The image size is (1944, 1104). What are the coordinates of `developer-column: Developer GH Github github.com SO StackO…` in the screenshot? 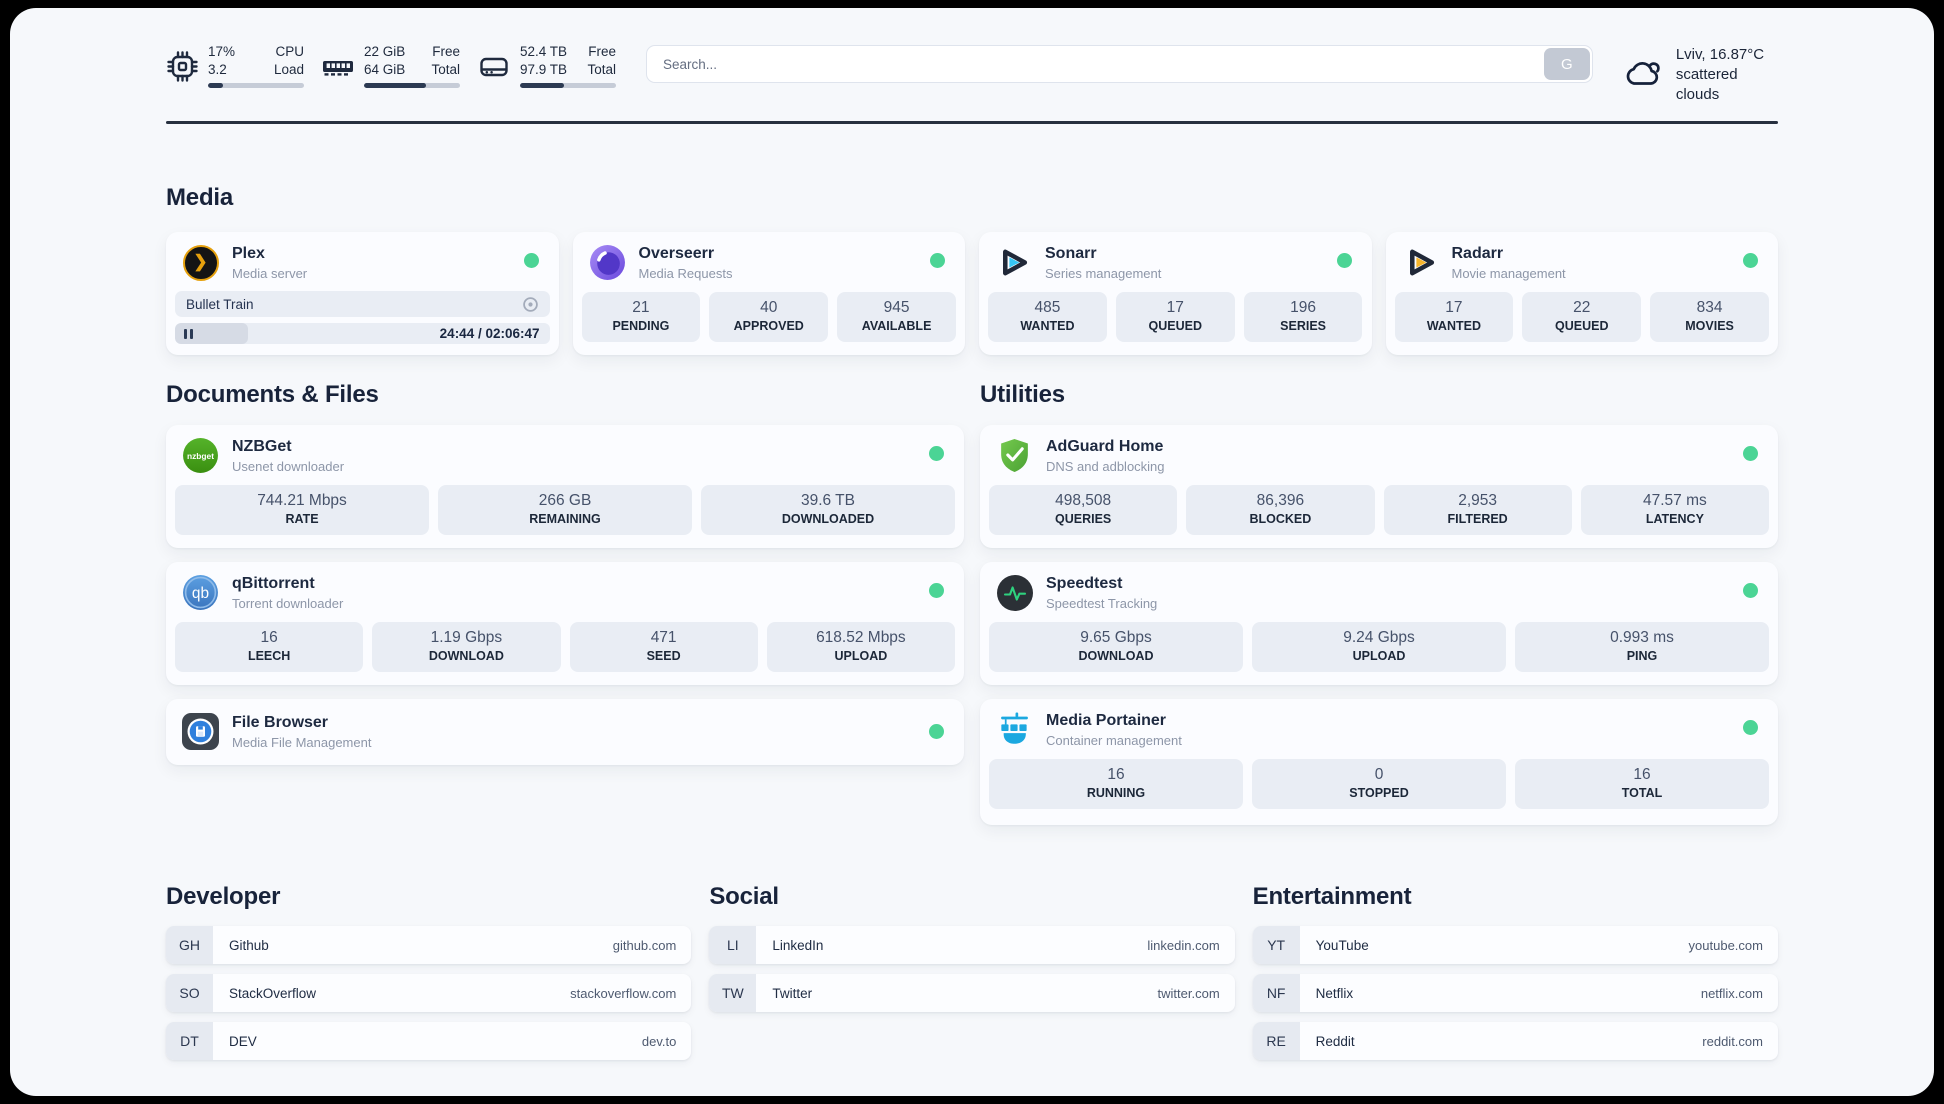 It's located at (429, 976).